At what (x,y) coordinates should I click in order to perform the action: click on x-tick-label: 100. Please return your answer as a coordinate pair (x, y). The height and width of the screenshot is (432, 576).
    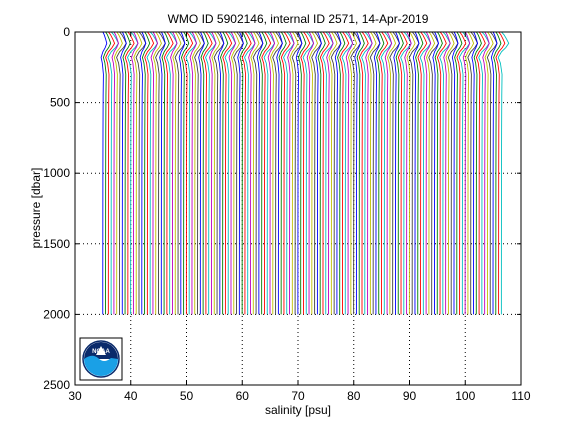
    Looking at the image, I should click on (465, 396).